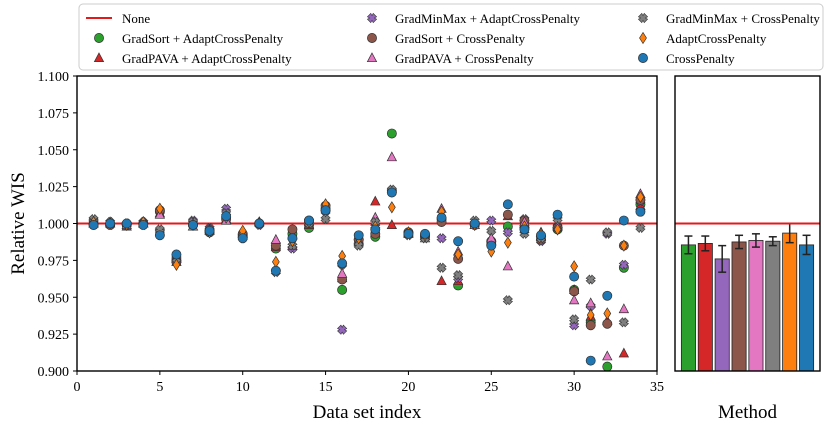  I want to click on bar-adaptcrosspenalty, so click(790, 302).